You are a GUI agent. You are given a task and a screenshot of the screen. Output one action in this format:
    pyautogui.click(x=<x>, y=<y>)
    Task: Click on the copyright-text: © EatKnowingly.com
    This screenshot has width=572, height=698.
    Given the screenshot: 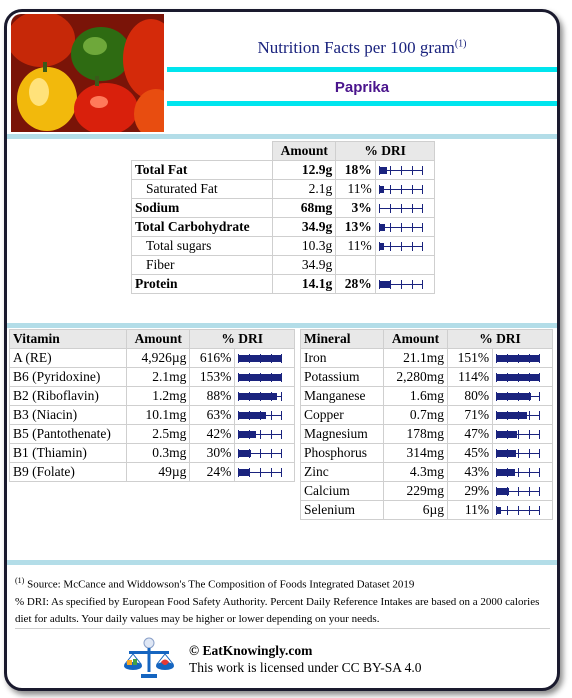 What is the action you would take?
    pyautogui.click(x=251, y=650)
    